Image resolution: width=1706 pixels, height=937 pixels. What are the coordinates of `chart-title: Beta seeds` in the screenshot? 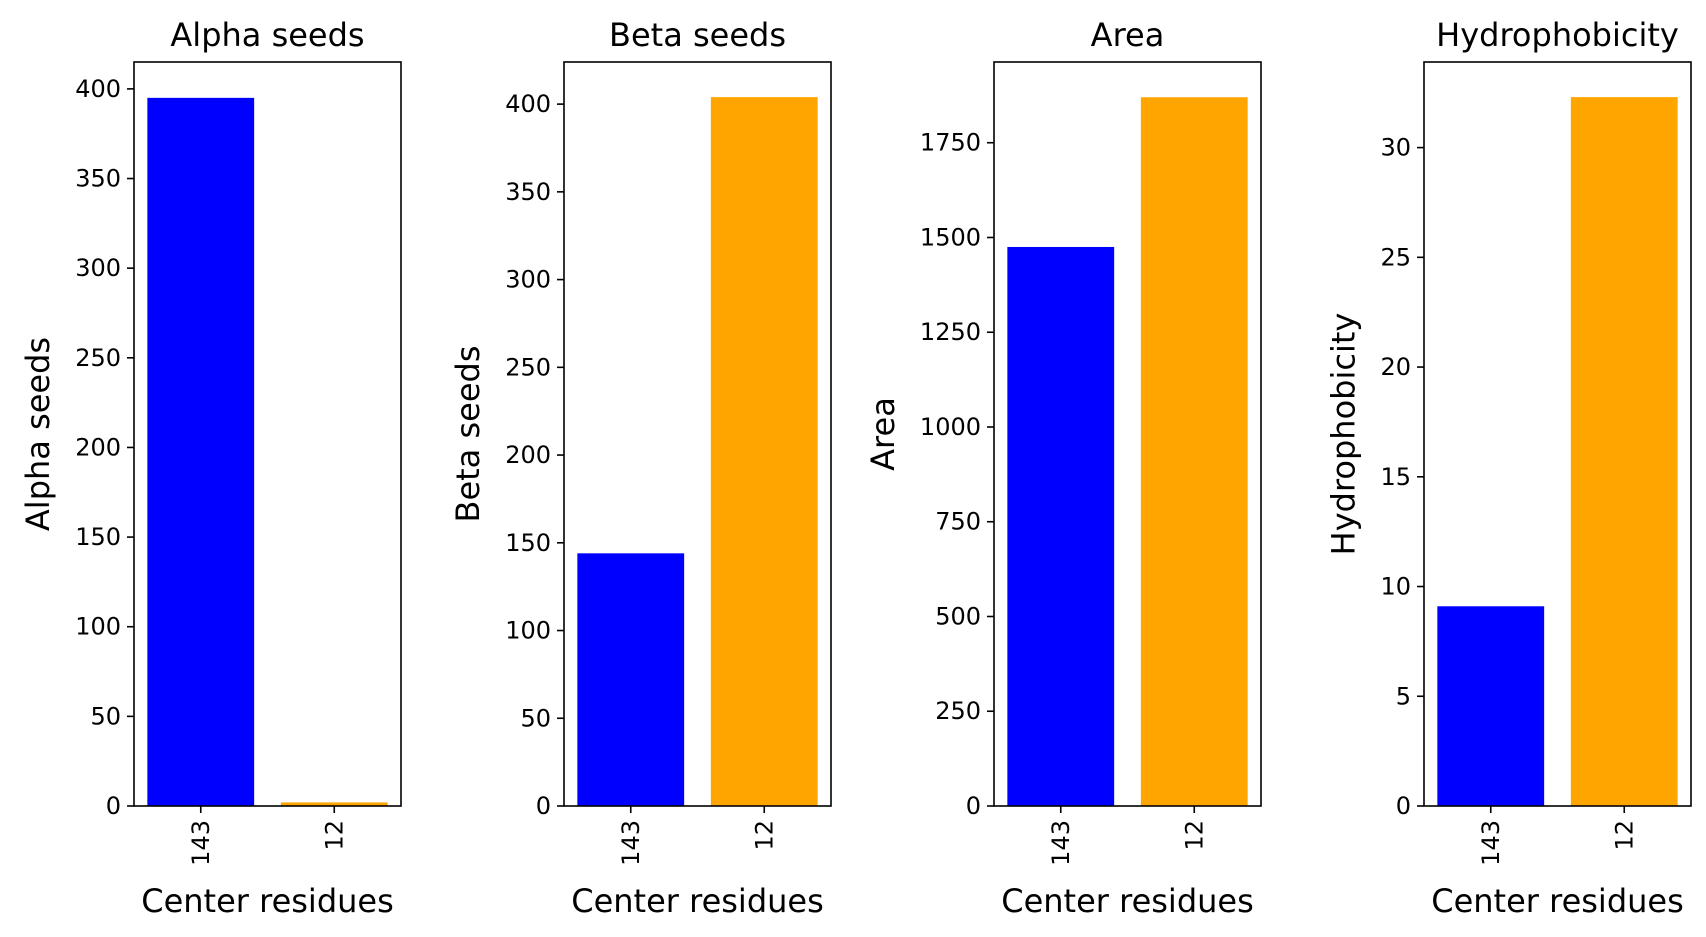 It's located at (697, 35).